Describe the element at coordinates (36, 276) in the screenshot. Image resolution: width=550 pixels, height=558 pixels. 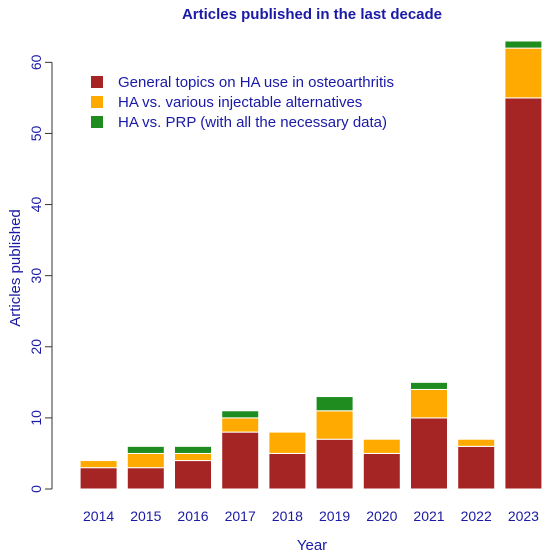
I see `y-tick-label: 30` at that location.